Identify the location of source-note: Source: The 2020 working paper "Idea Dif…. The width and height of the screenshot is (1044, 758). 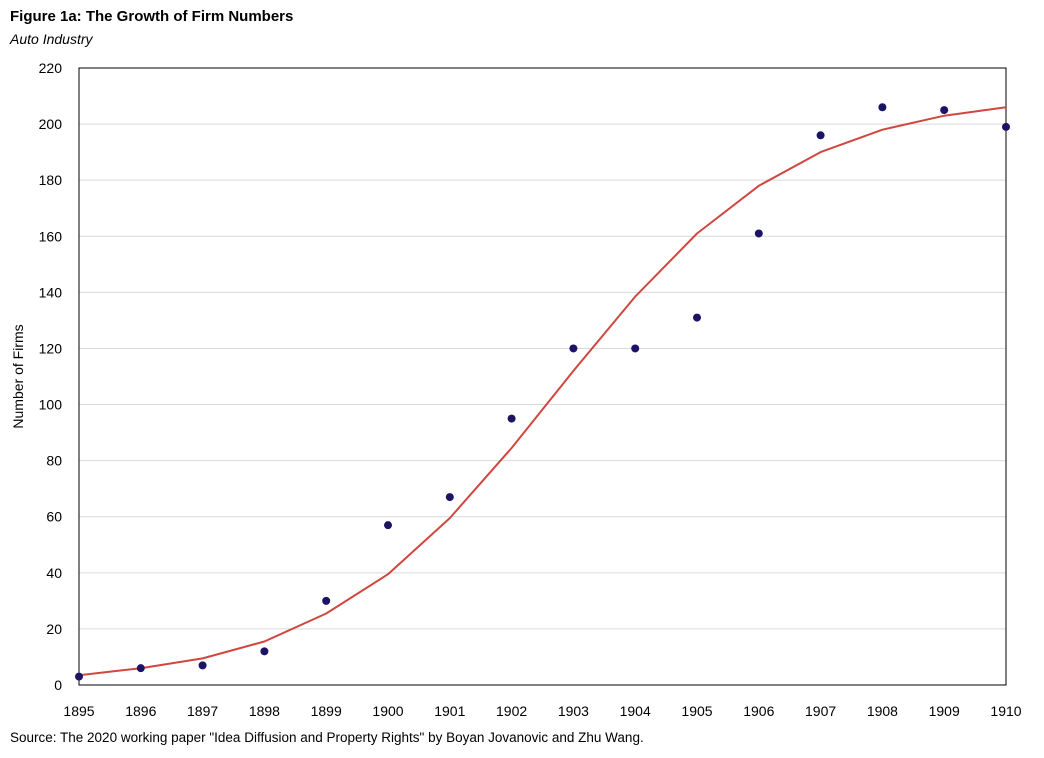
(327, 737).